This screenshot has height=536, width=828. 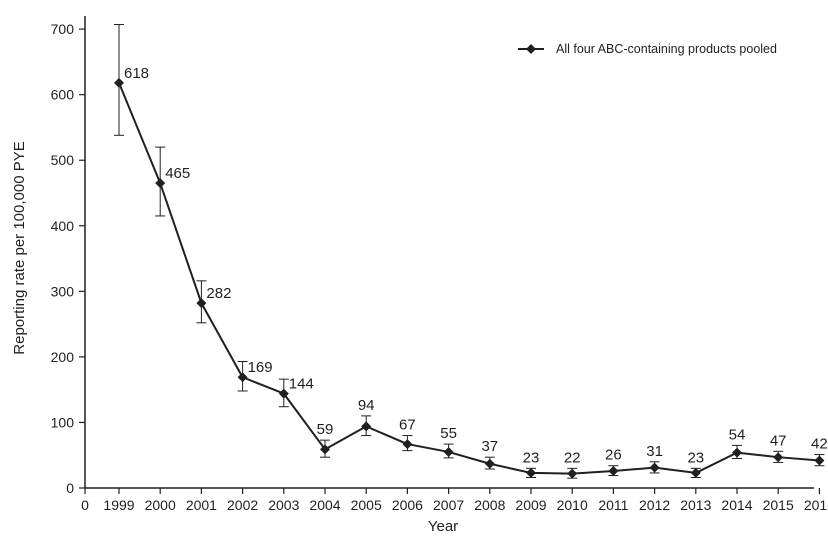 What do you see at coordinates (778, 440) in the screenshot?
I see `data-label: 47` at bounding box center [778, 440].